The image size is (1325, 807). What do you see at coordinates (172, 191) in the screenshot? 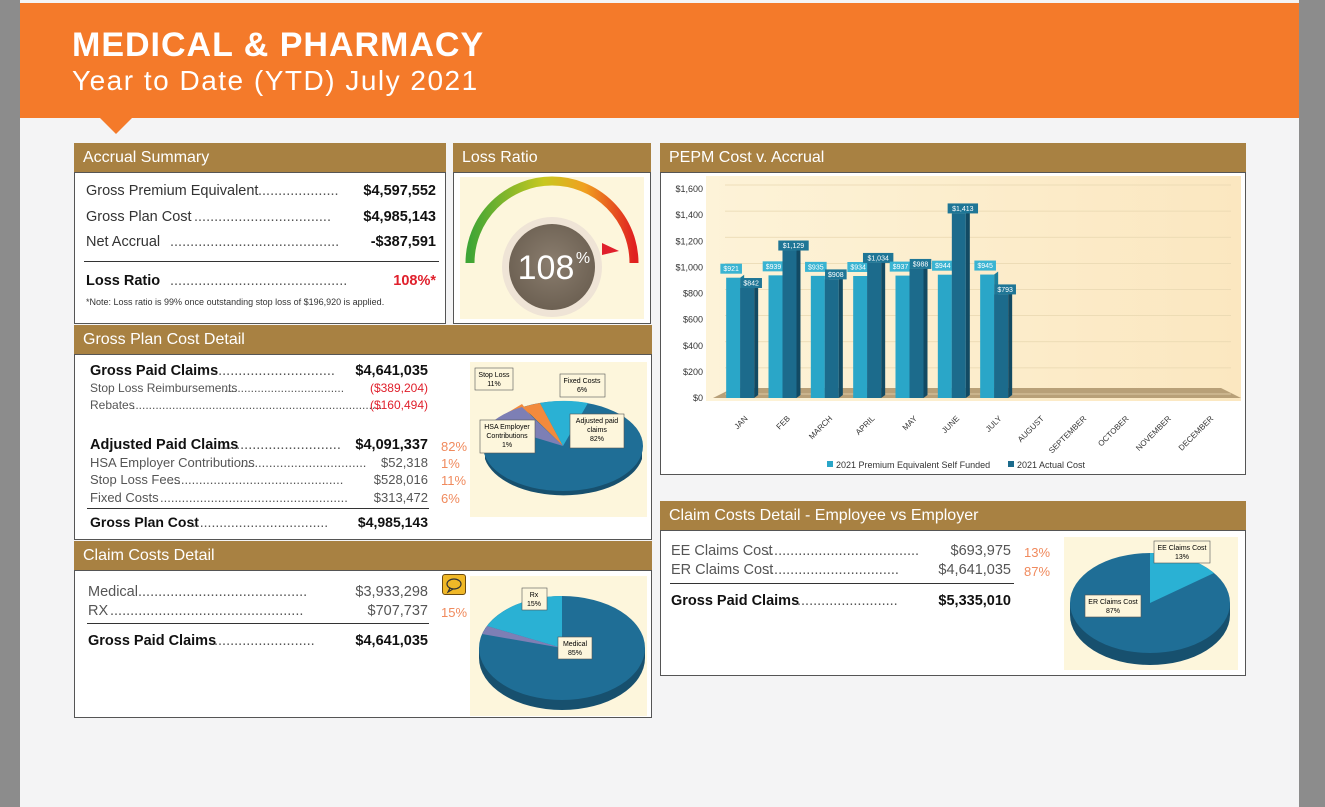
I see `row-label: Gross Premium Equivalent` at bounding box center [172, 191].